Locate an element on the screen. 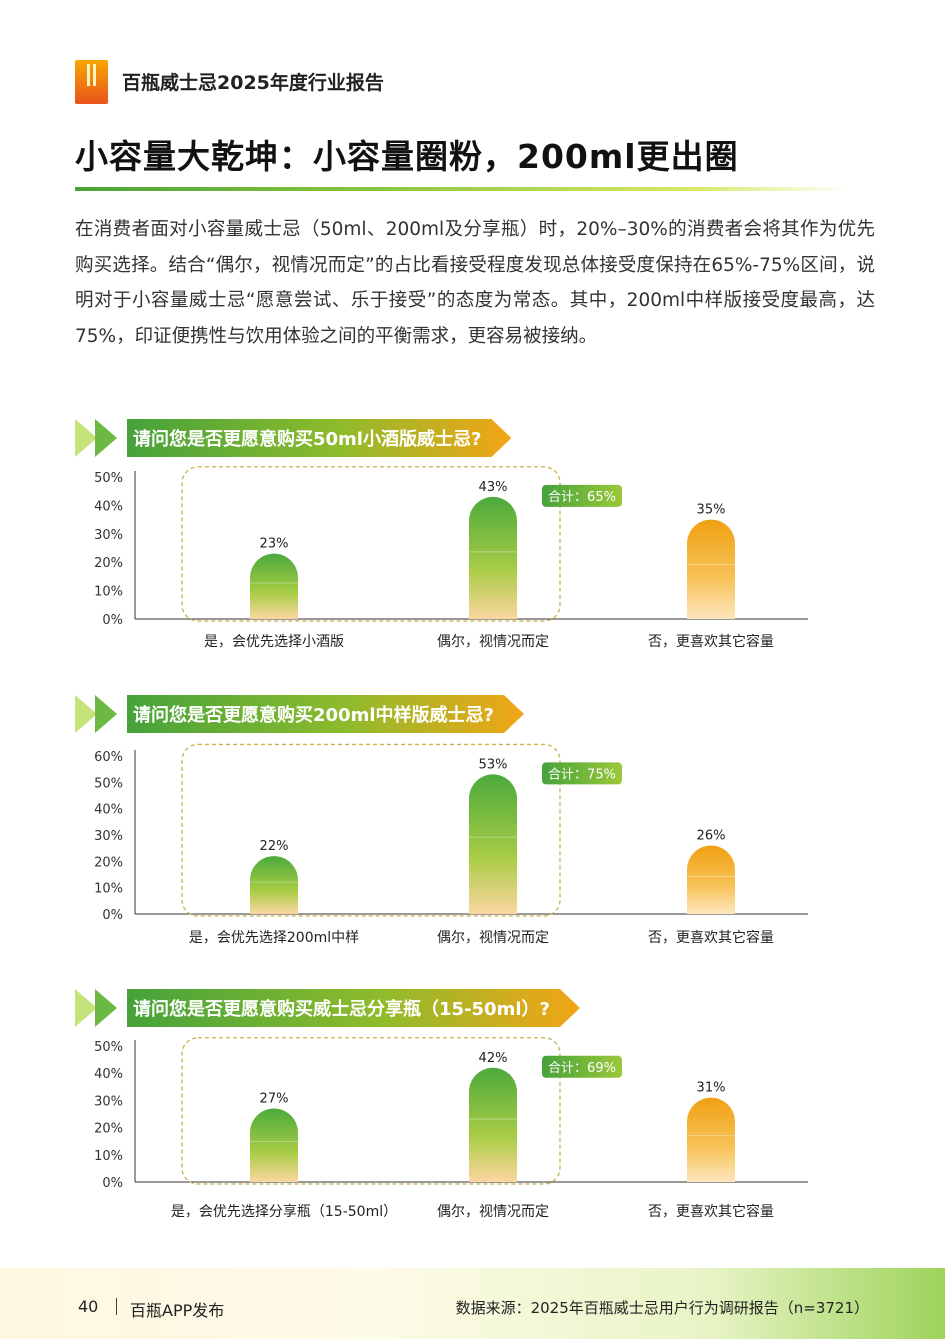  value-label: 22% is located at coordinates (274, 846).